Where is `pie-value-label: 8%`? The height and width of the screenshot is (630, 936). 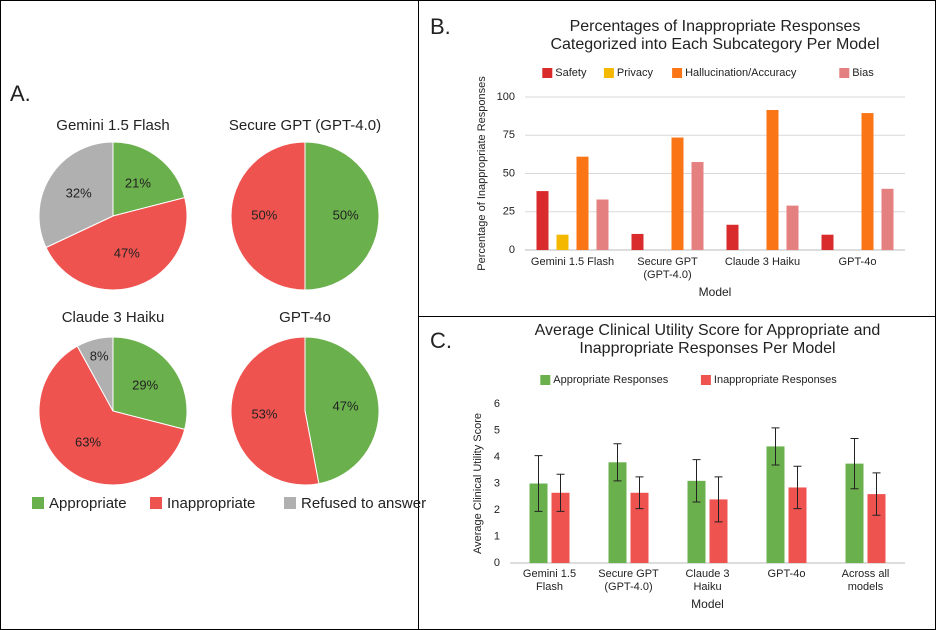 pie-value-label: 8% is located at coordinates (99, 356).